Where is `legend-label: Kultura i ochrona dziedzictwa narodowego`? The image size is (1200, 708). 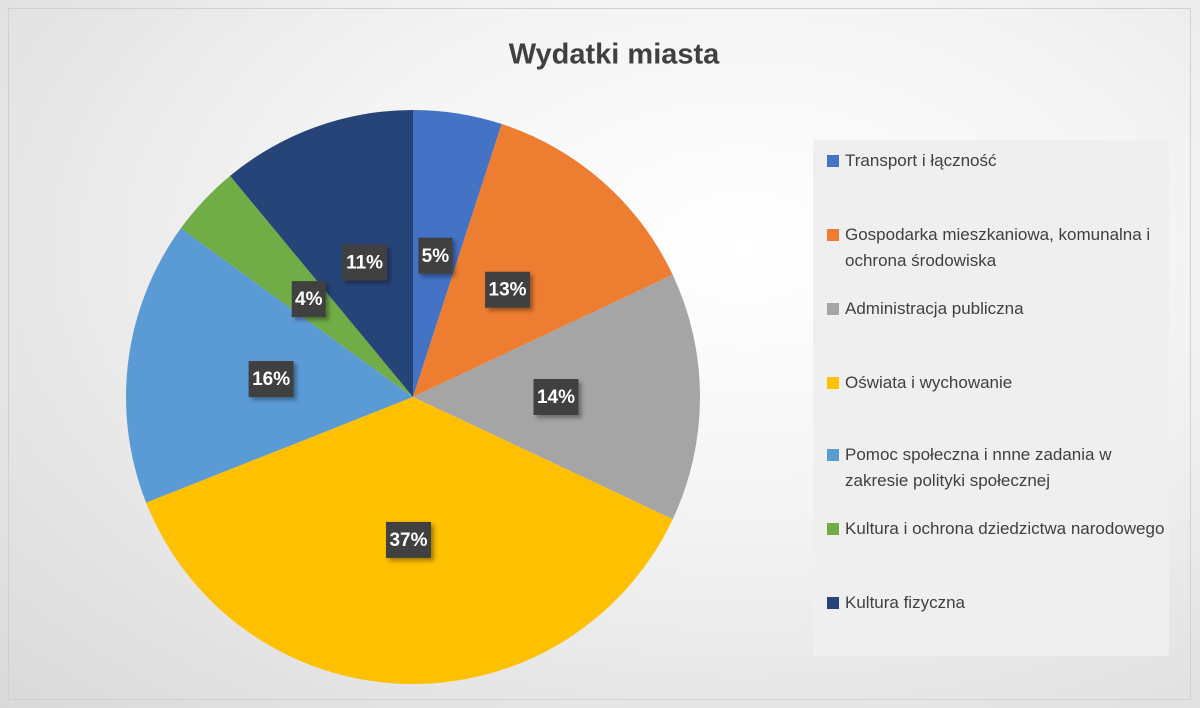
legend-label: Kultura i ochrona dziedzictwa narodowego is located at coordinates (1005, 528).